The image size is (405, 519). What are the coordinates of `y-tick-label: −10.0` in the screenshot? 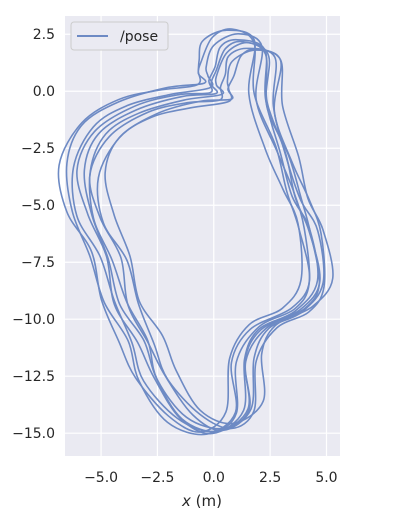 It's located at (33, 320).